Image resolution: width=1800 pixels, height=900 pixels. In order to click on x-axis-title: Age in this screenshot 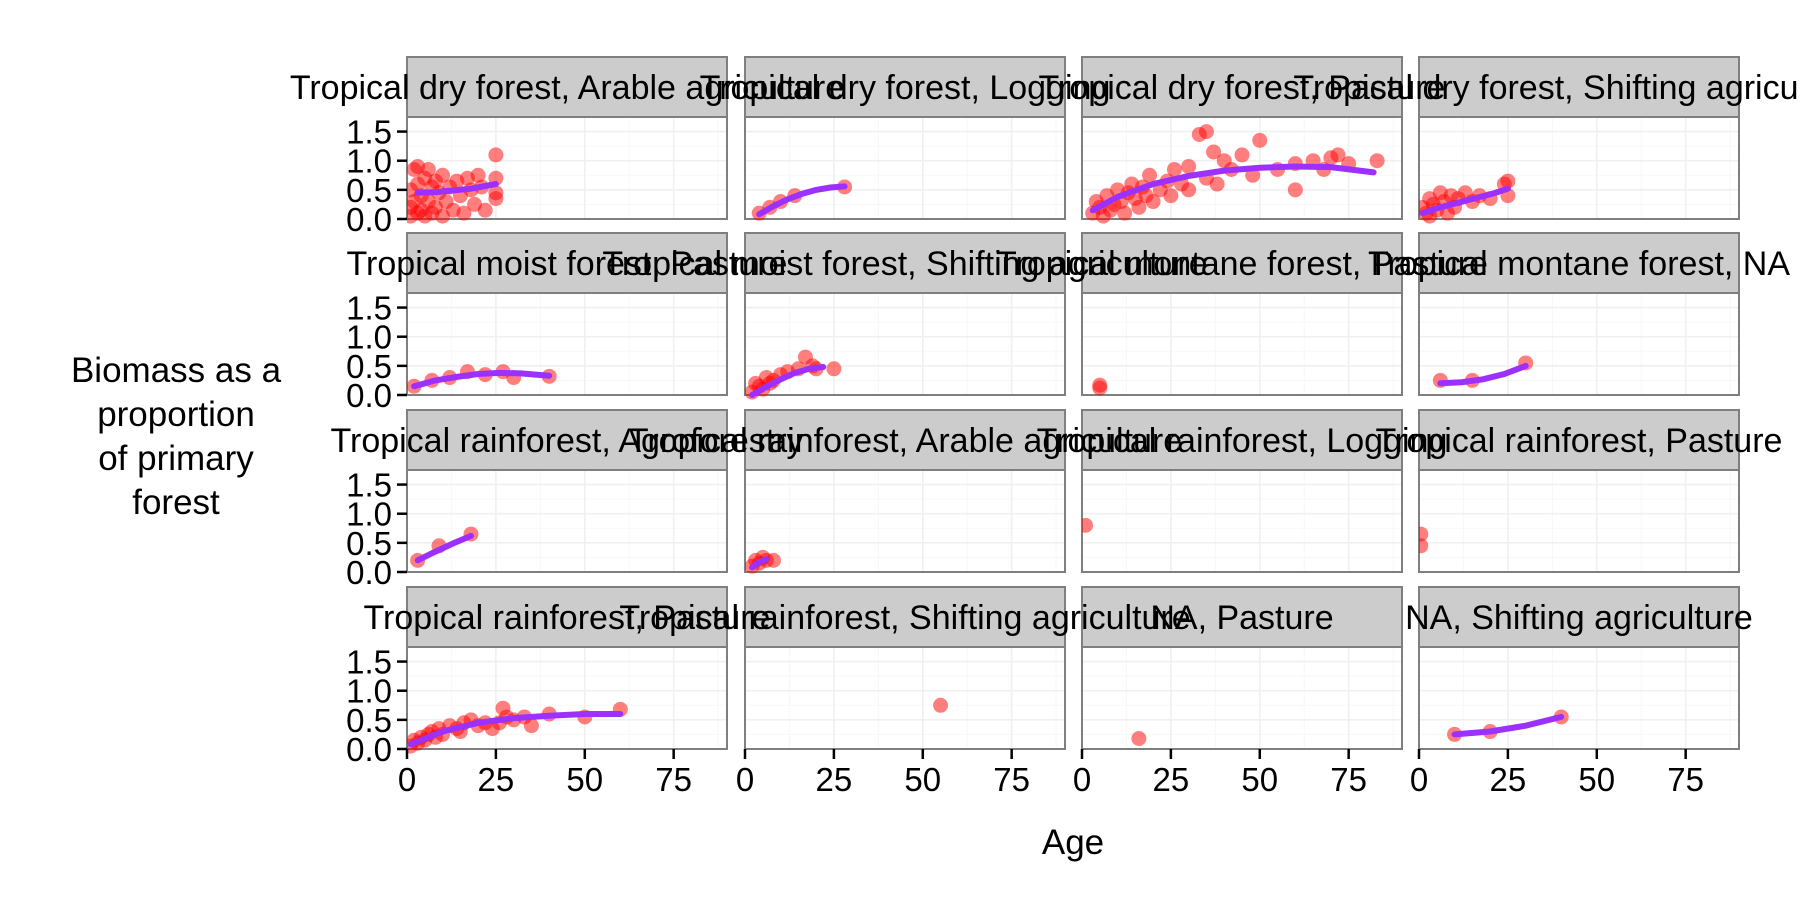, I will do `click(1073, 842)`.